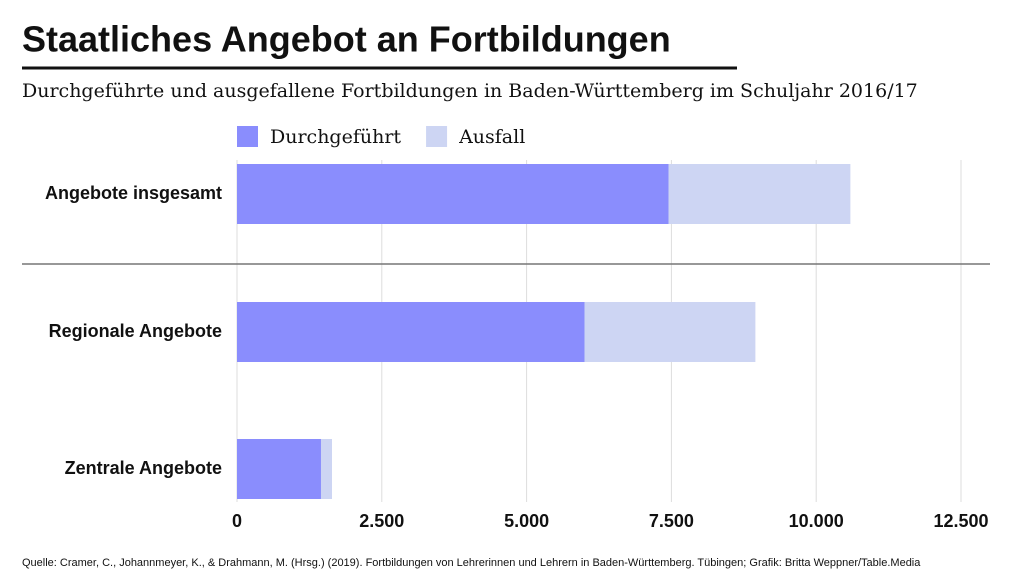 The image size is (1024, 576). I want to click on x-tick-label: 10.000, so click(816, 521).